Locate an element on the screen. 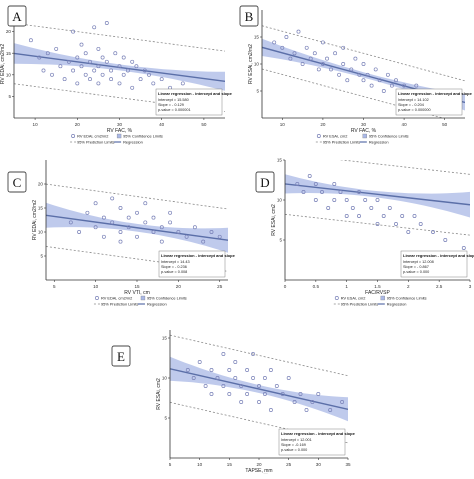 This screenshot has width=474, height=479. plot-content is located at coordinates (137, 227).